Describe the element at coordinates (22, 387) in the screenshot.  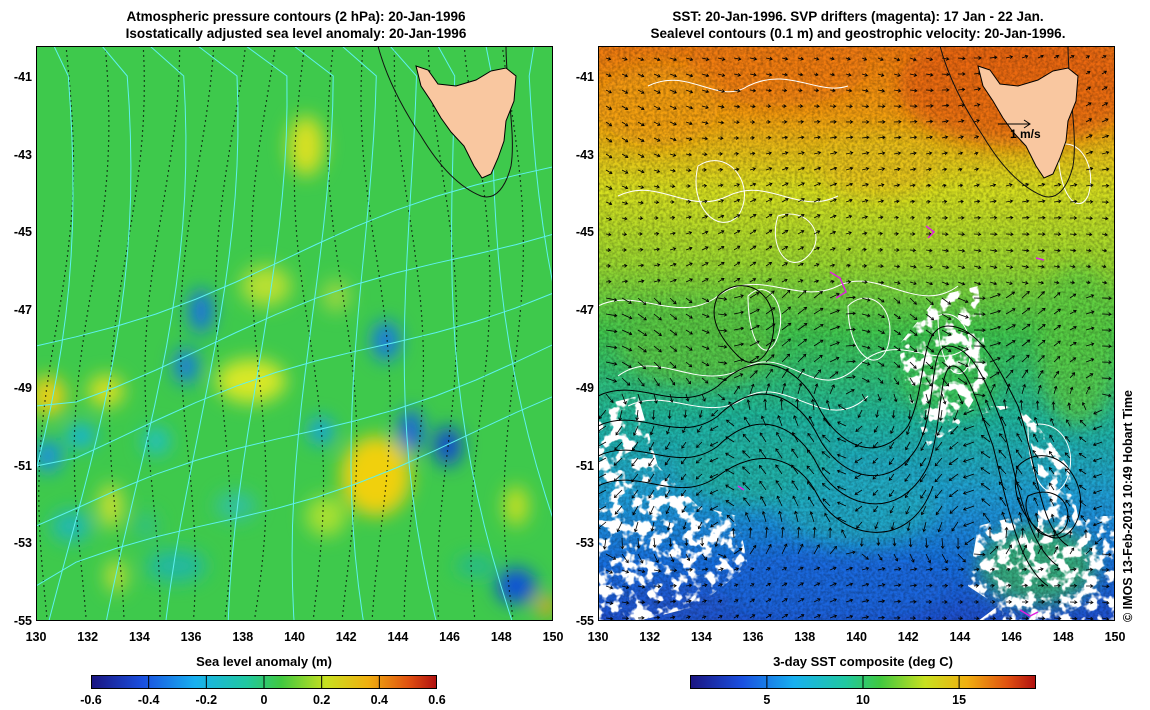
I see `left-lat-tick-label: -49` at that location.